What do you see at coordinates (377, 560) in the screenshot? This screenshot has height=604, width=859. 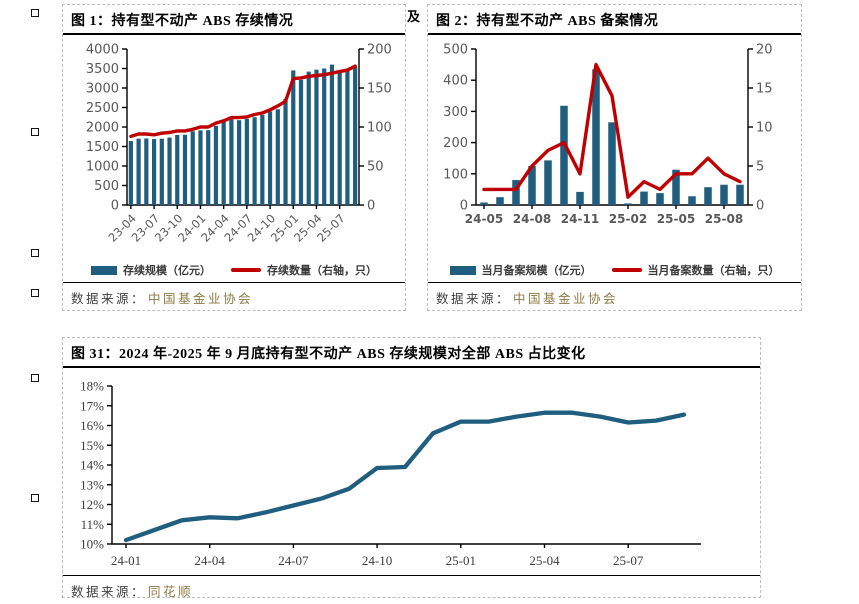 I see `svg-text: 24-10` at bounding box center [377, 560].